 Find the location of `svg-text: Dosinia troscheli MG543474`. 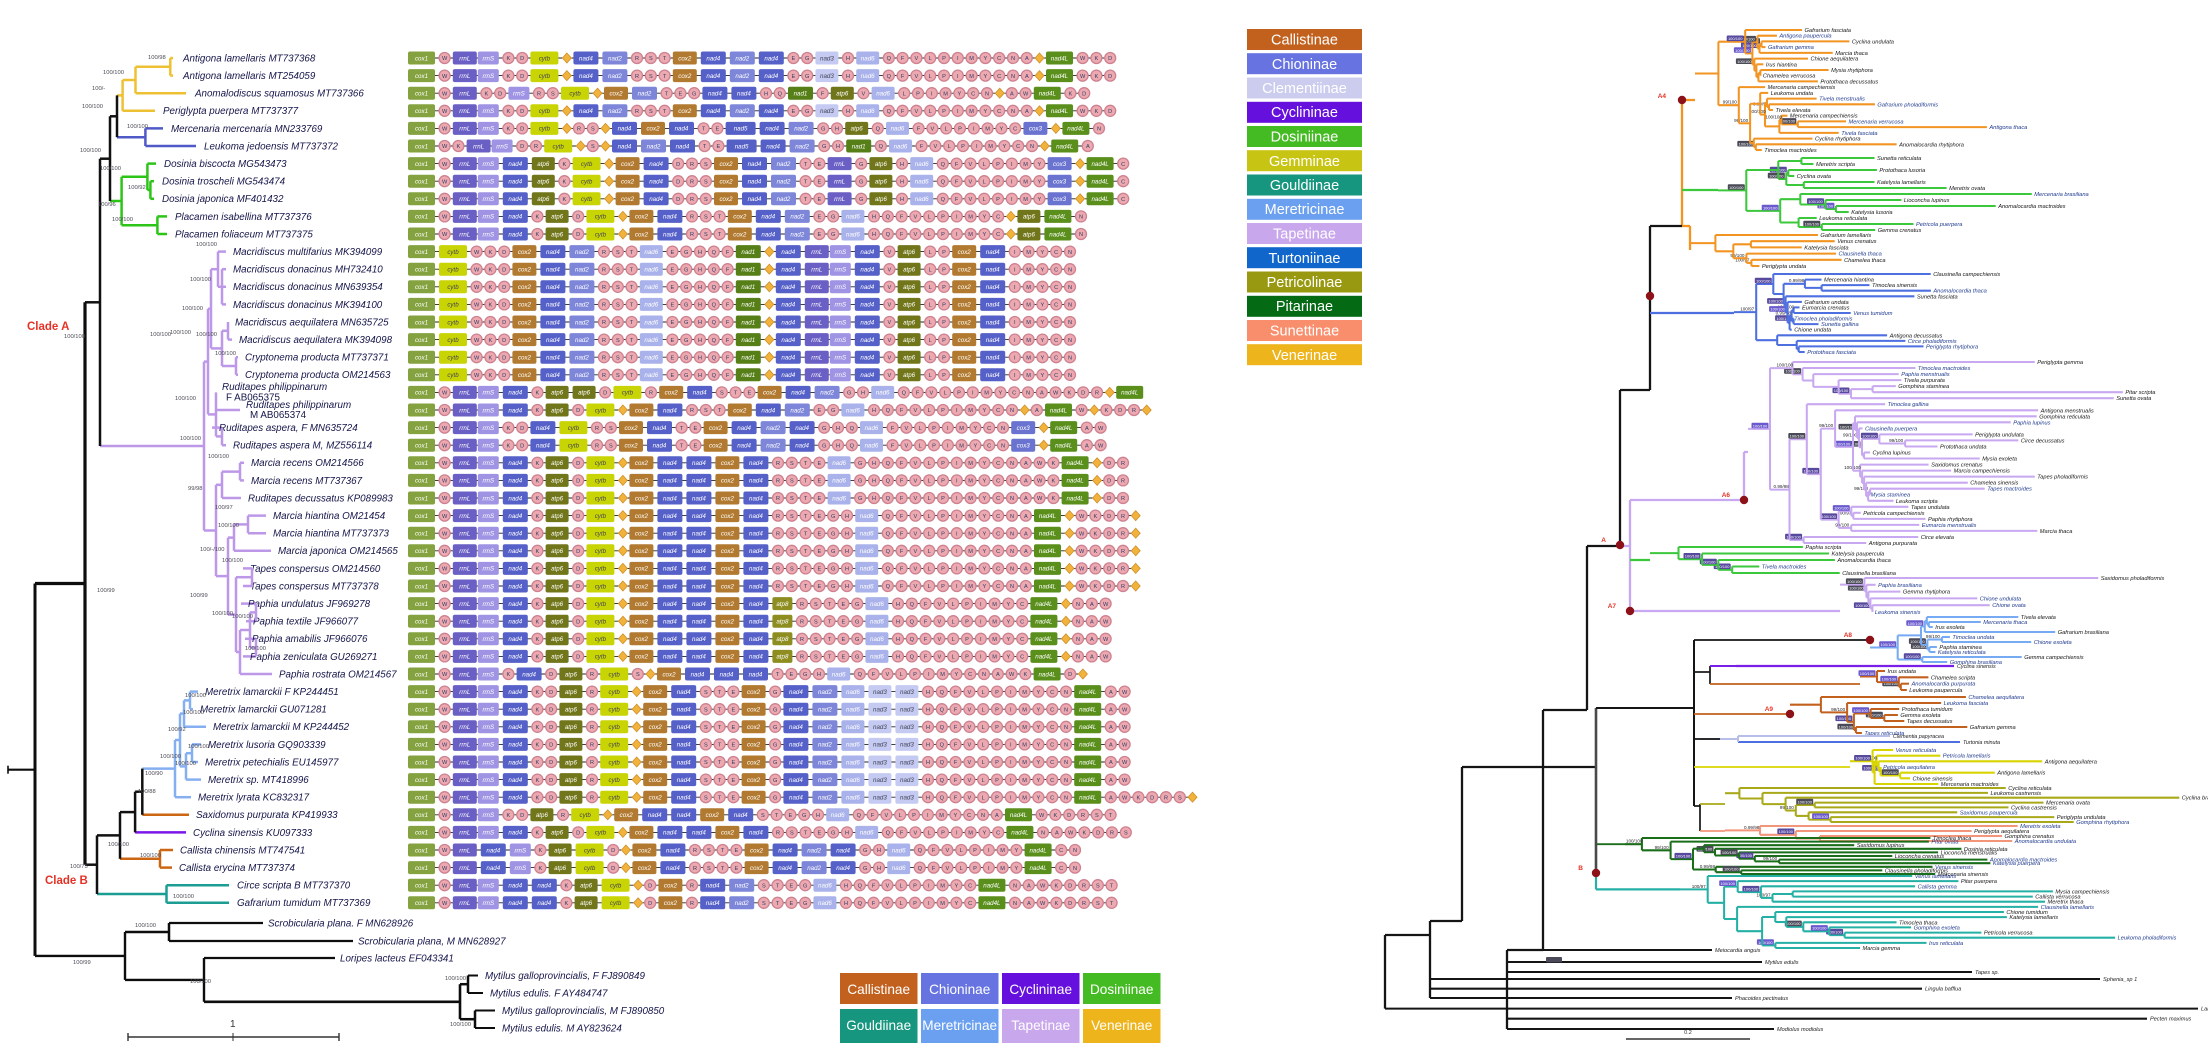

svg-text: Dosinia troscheli MG543474 is located at coordinates (224, 182).